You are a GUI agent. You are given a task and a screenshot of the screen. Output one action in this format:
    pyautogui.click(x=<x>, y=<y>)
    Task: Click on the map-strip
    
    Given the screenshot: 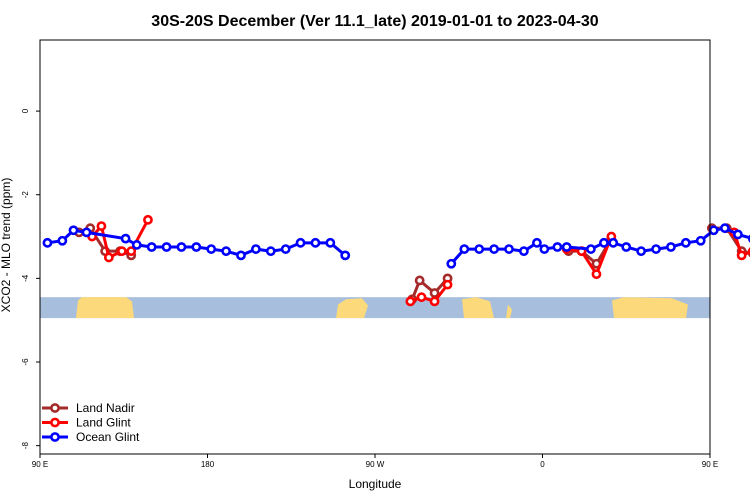 What is the action you would take?
    pyautogui.click(x=375, y=308)
    